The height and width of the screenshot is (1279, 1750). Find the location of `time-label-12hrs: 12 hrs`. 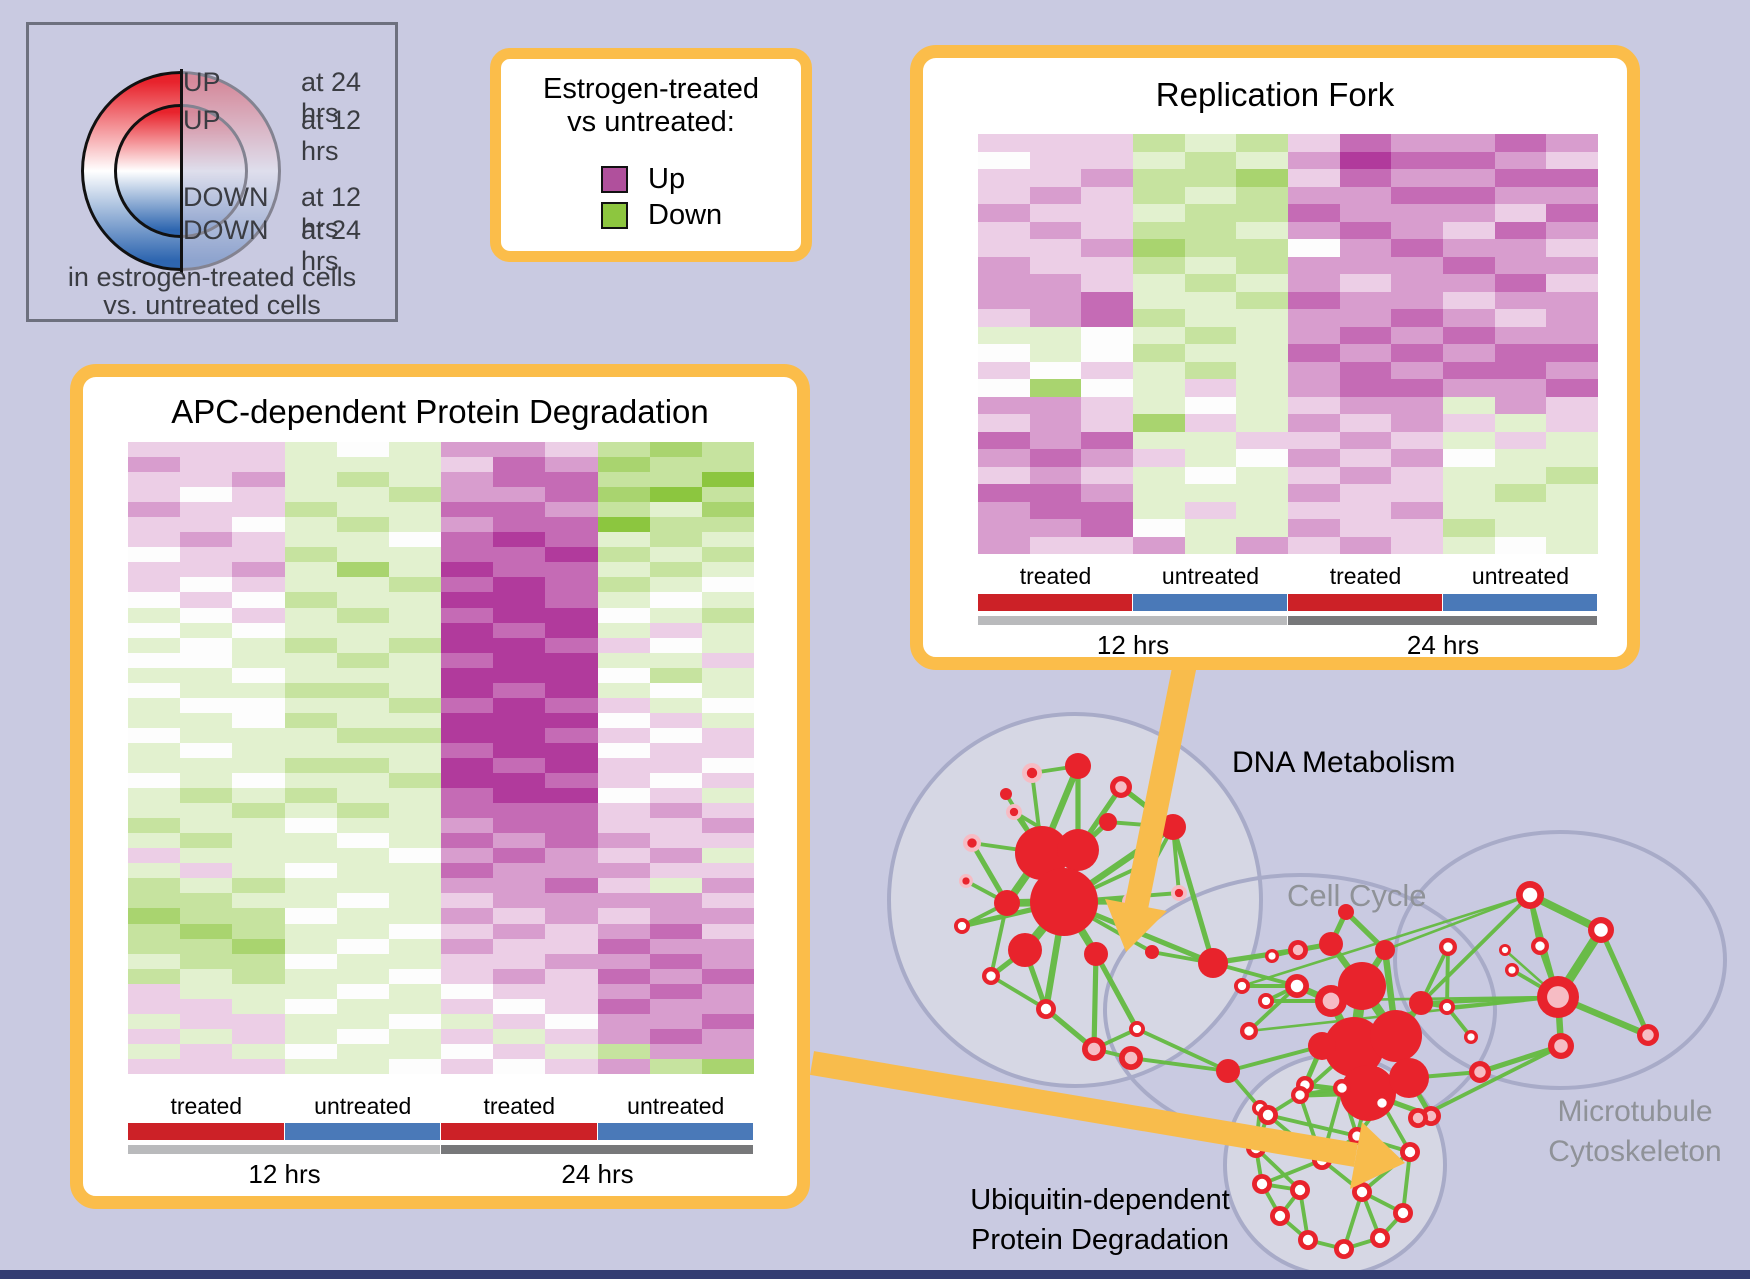

time-label-12hrs: 12 hrs is located at coordinates (284, 1174).